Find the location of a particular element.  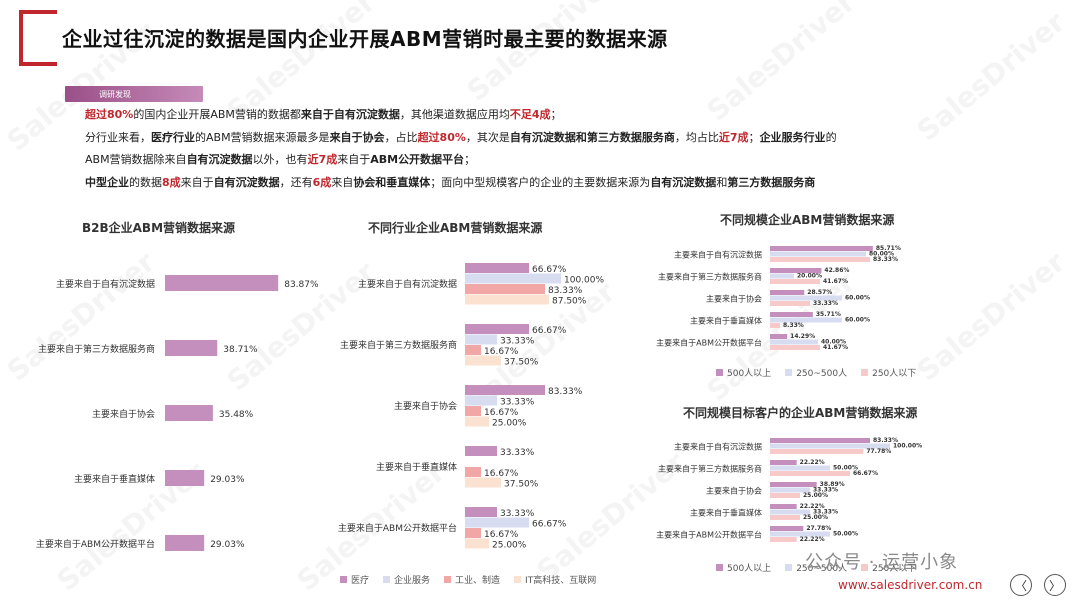

legend-item: 250人以下 is located at coordinates (888, 567).